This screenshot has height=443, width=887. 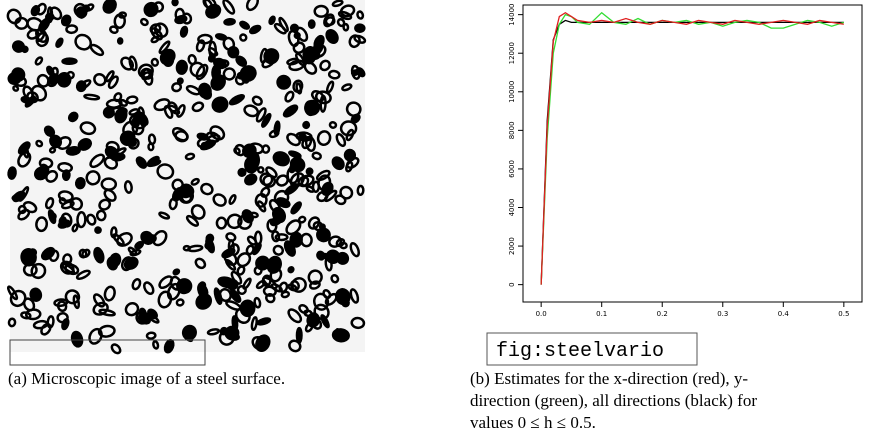 What do you see at coordinates (512, 130) in the screenshot?
I see `y-tick-label: 8000` at bounding box center [512, 130].